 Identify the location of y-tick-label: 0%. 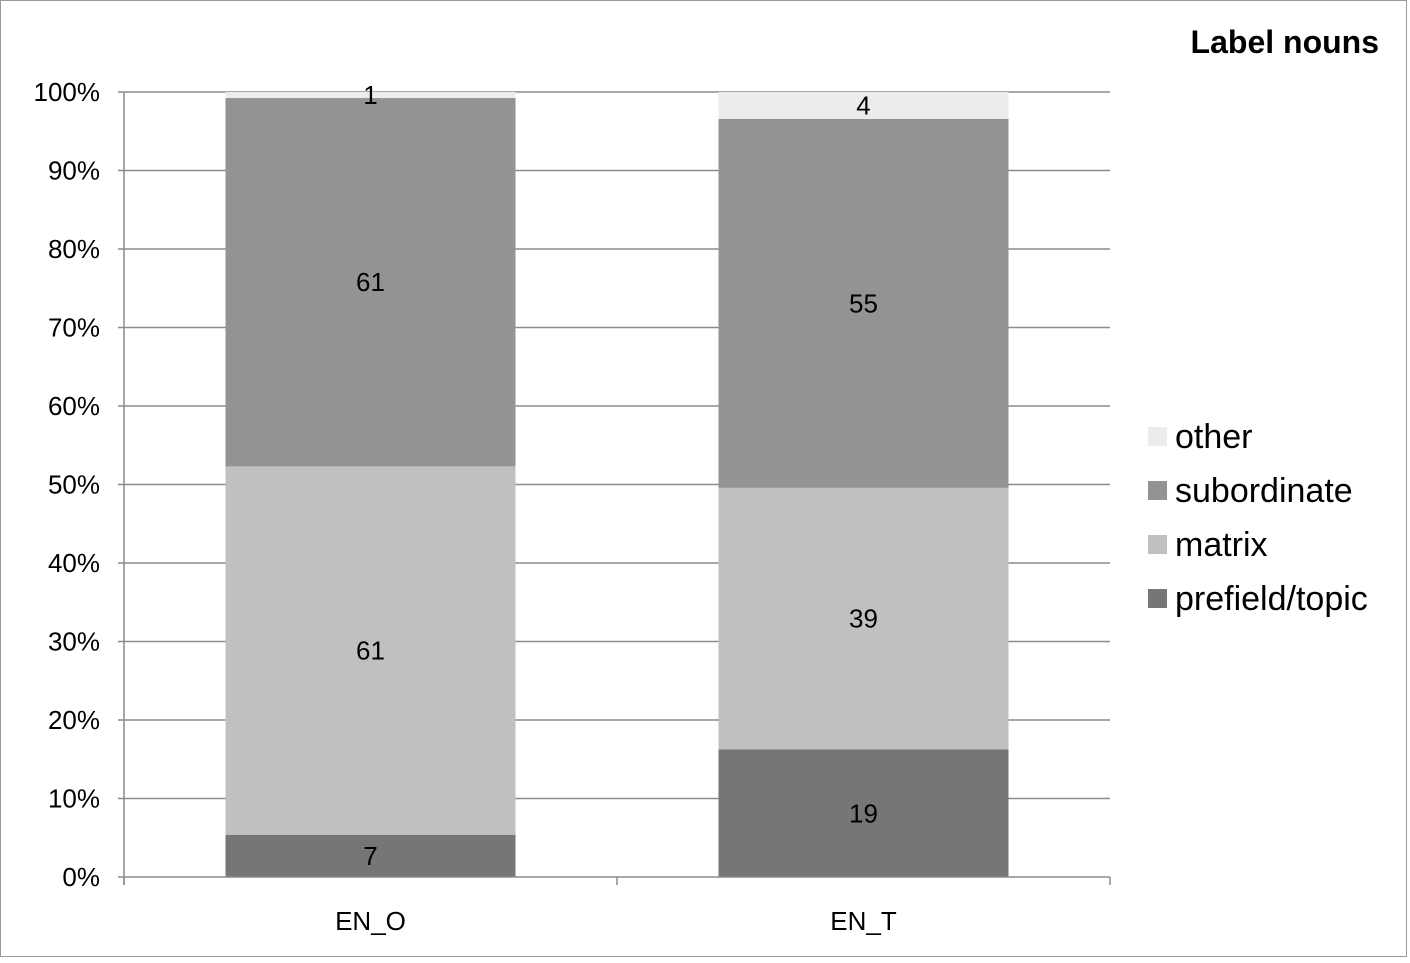
(81, 877).